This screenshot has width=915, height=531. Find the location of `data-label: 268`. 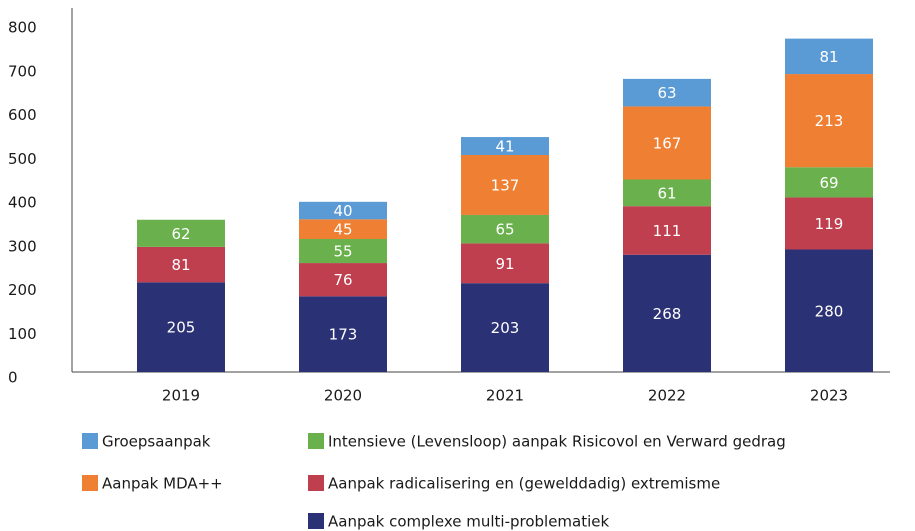

data-label: 268 is located at coordinates (667, 314).